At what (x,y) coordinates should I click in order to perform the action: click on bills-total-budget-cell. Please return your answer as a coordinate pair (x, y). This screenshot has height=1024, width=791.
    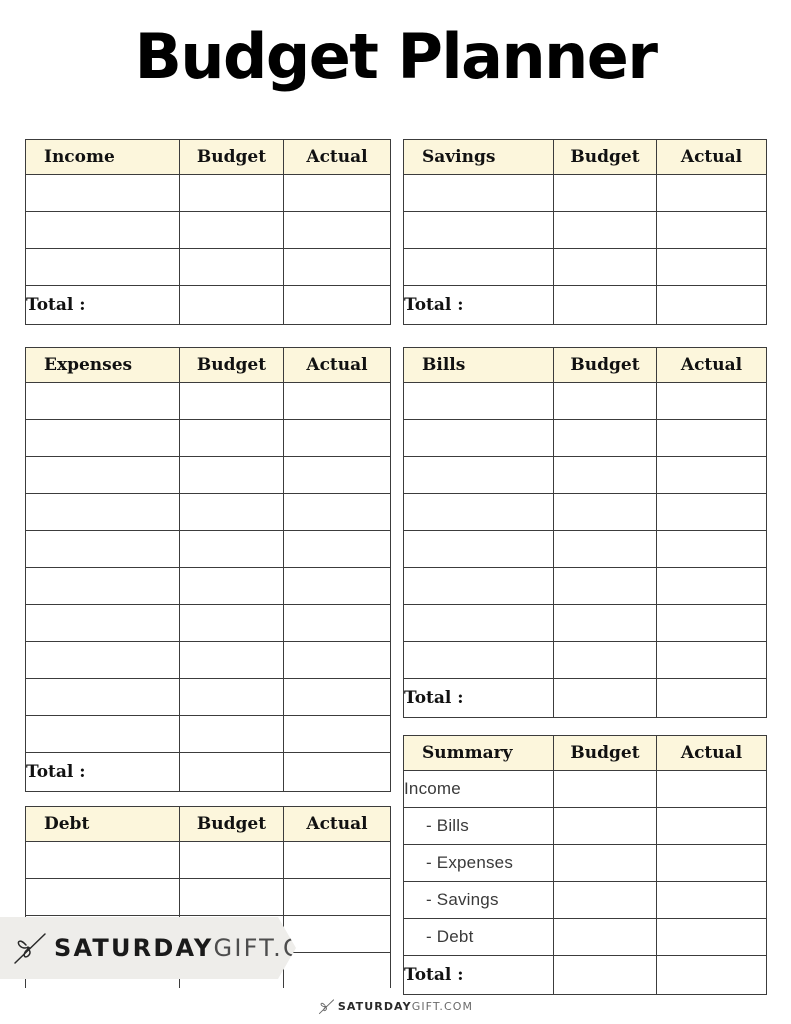
    Looking at the image, I should click on (605, 698).